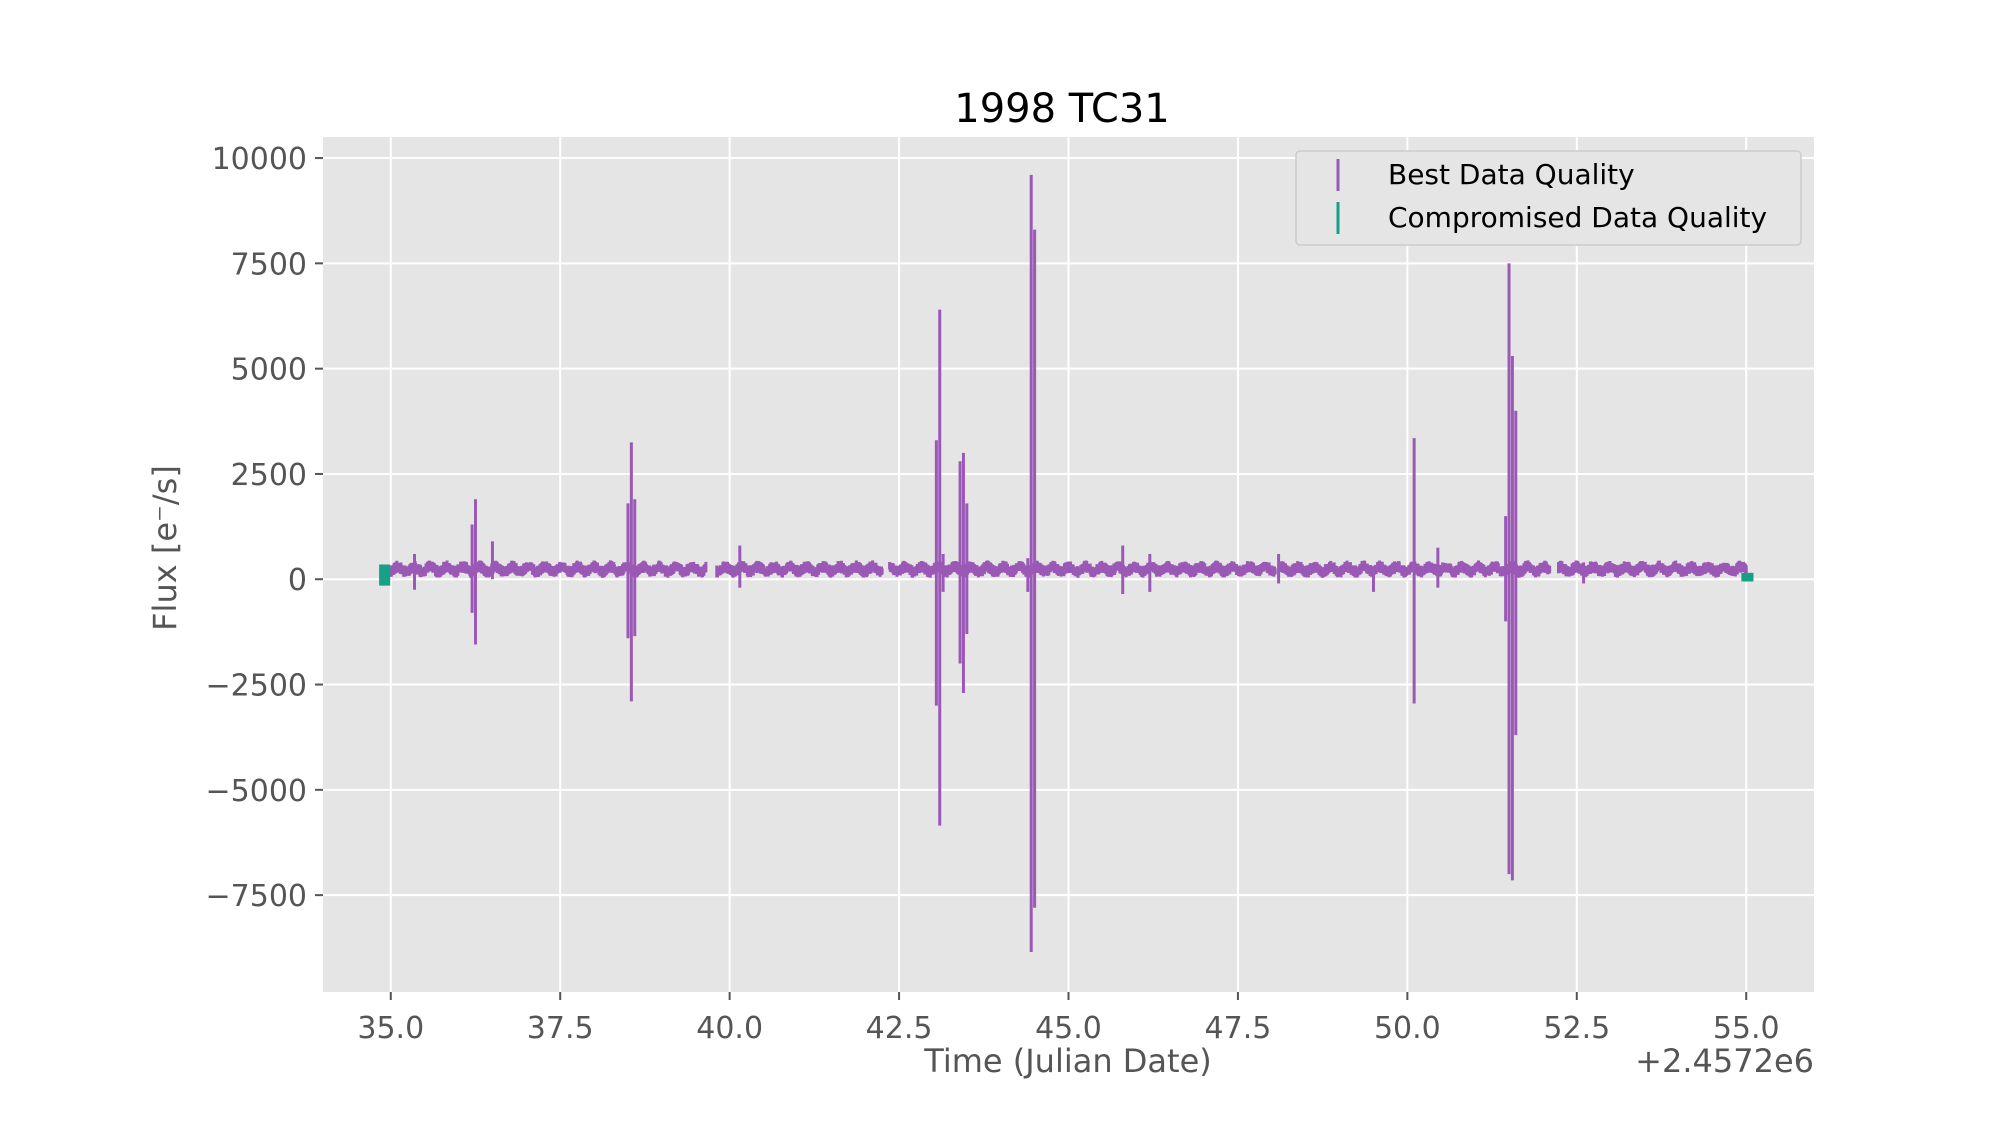 This screenshot has height=1125, width=1999. I want to click on y-tick-label: −5000, so click(256, 791).